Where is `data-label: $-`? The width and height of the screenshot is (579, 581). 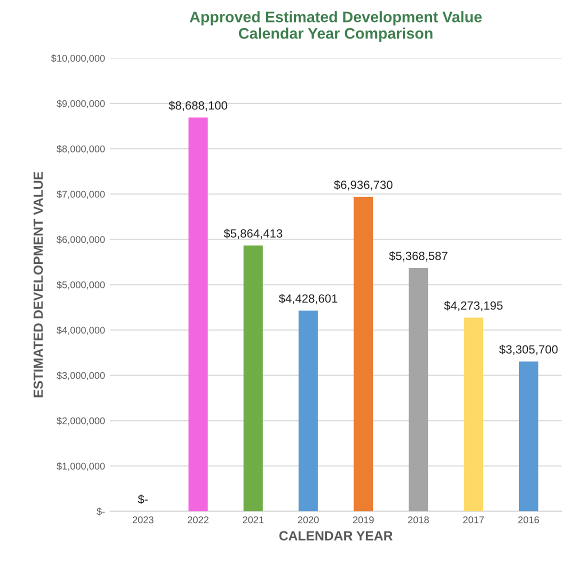
data-label: $- is located at coordinates (143, 499).